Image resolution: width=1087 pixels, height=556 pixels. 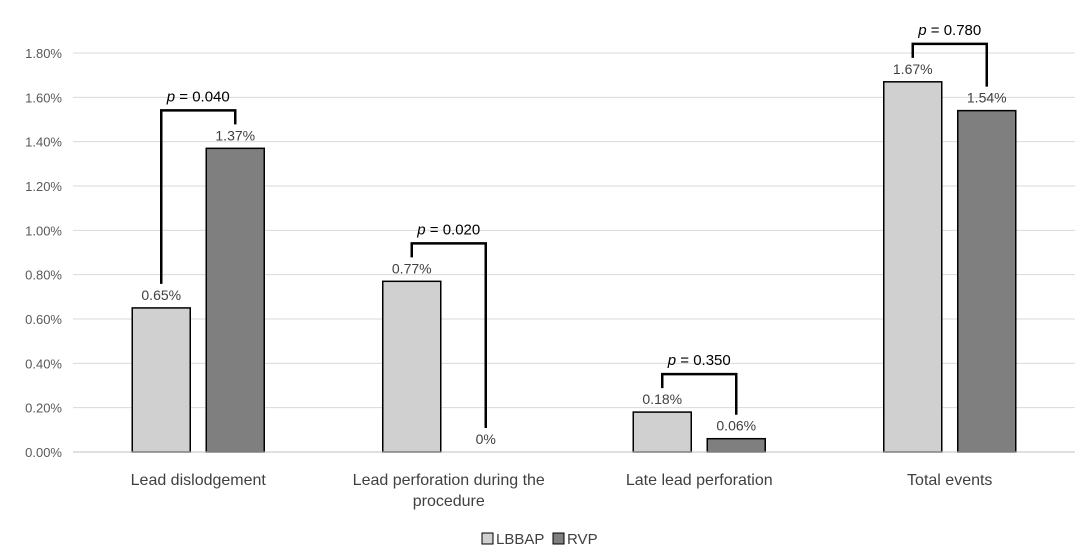 What do you see at coordinates (43, 97) in the screenshot?
I see `y-tick-label: 1.60%` at bounding box center [43, 97].